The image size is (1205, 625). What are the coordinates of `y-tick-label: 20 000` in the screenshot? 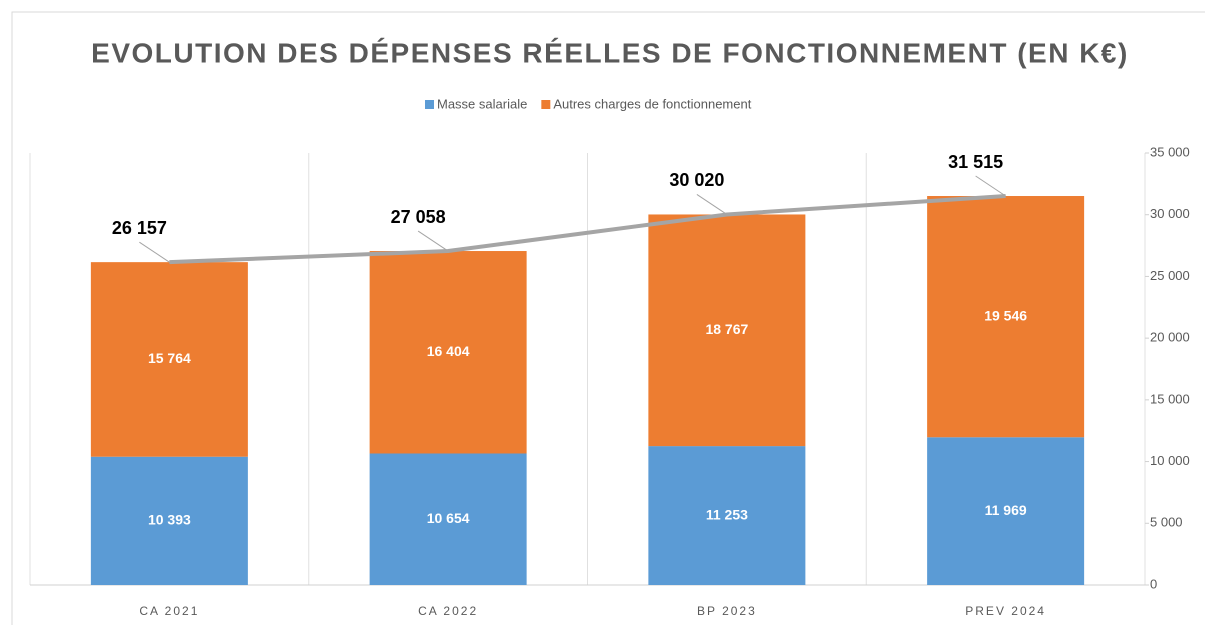 It's located at (1170, 337).